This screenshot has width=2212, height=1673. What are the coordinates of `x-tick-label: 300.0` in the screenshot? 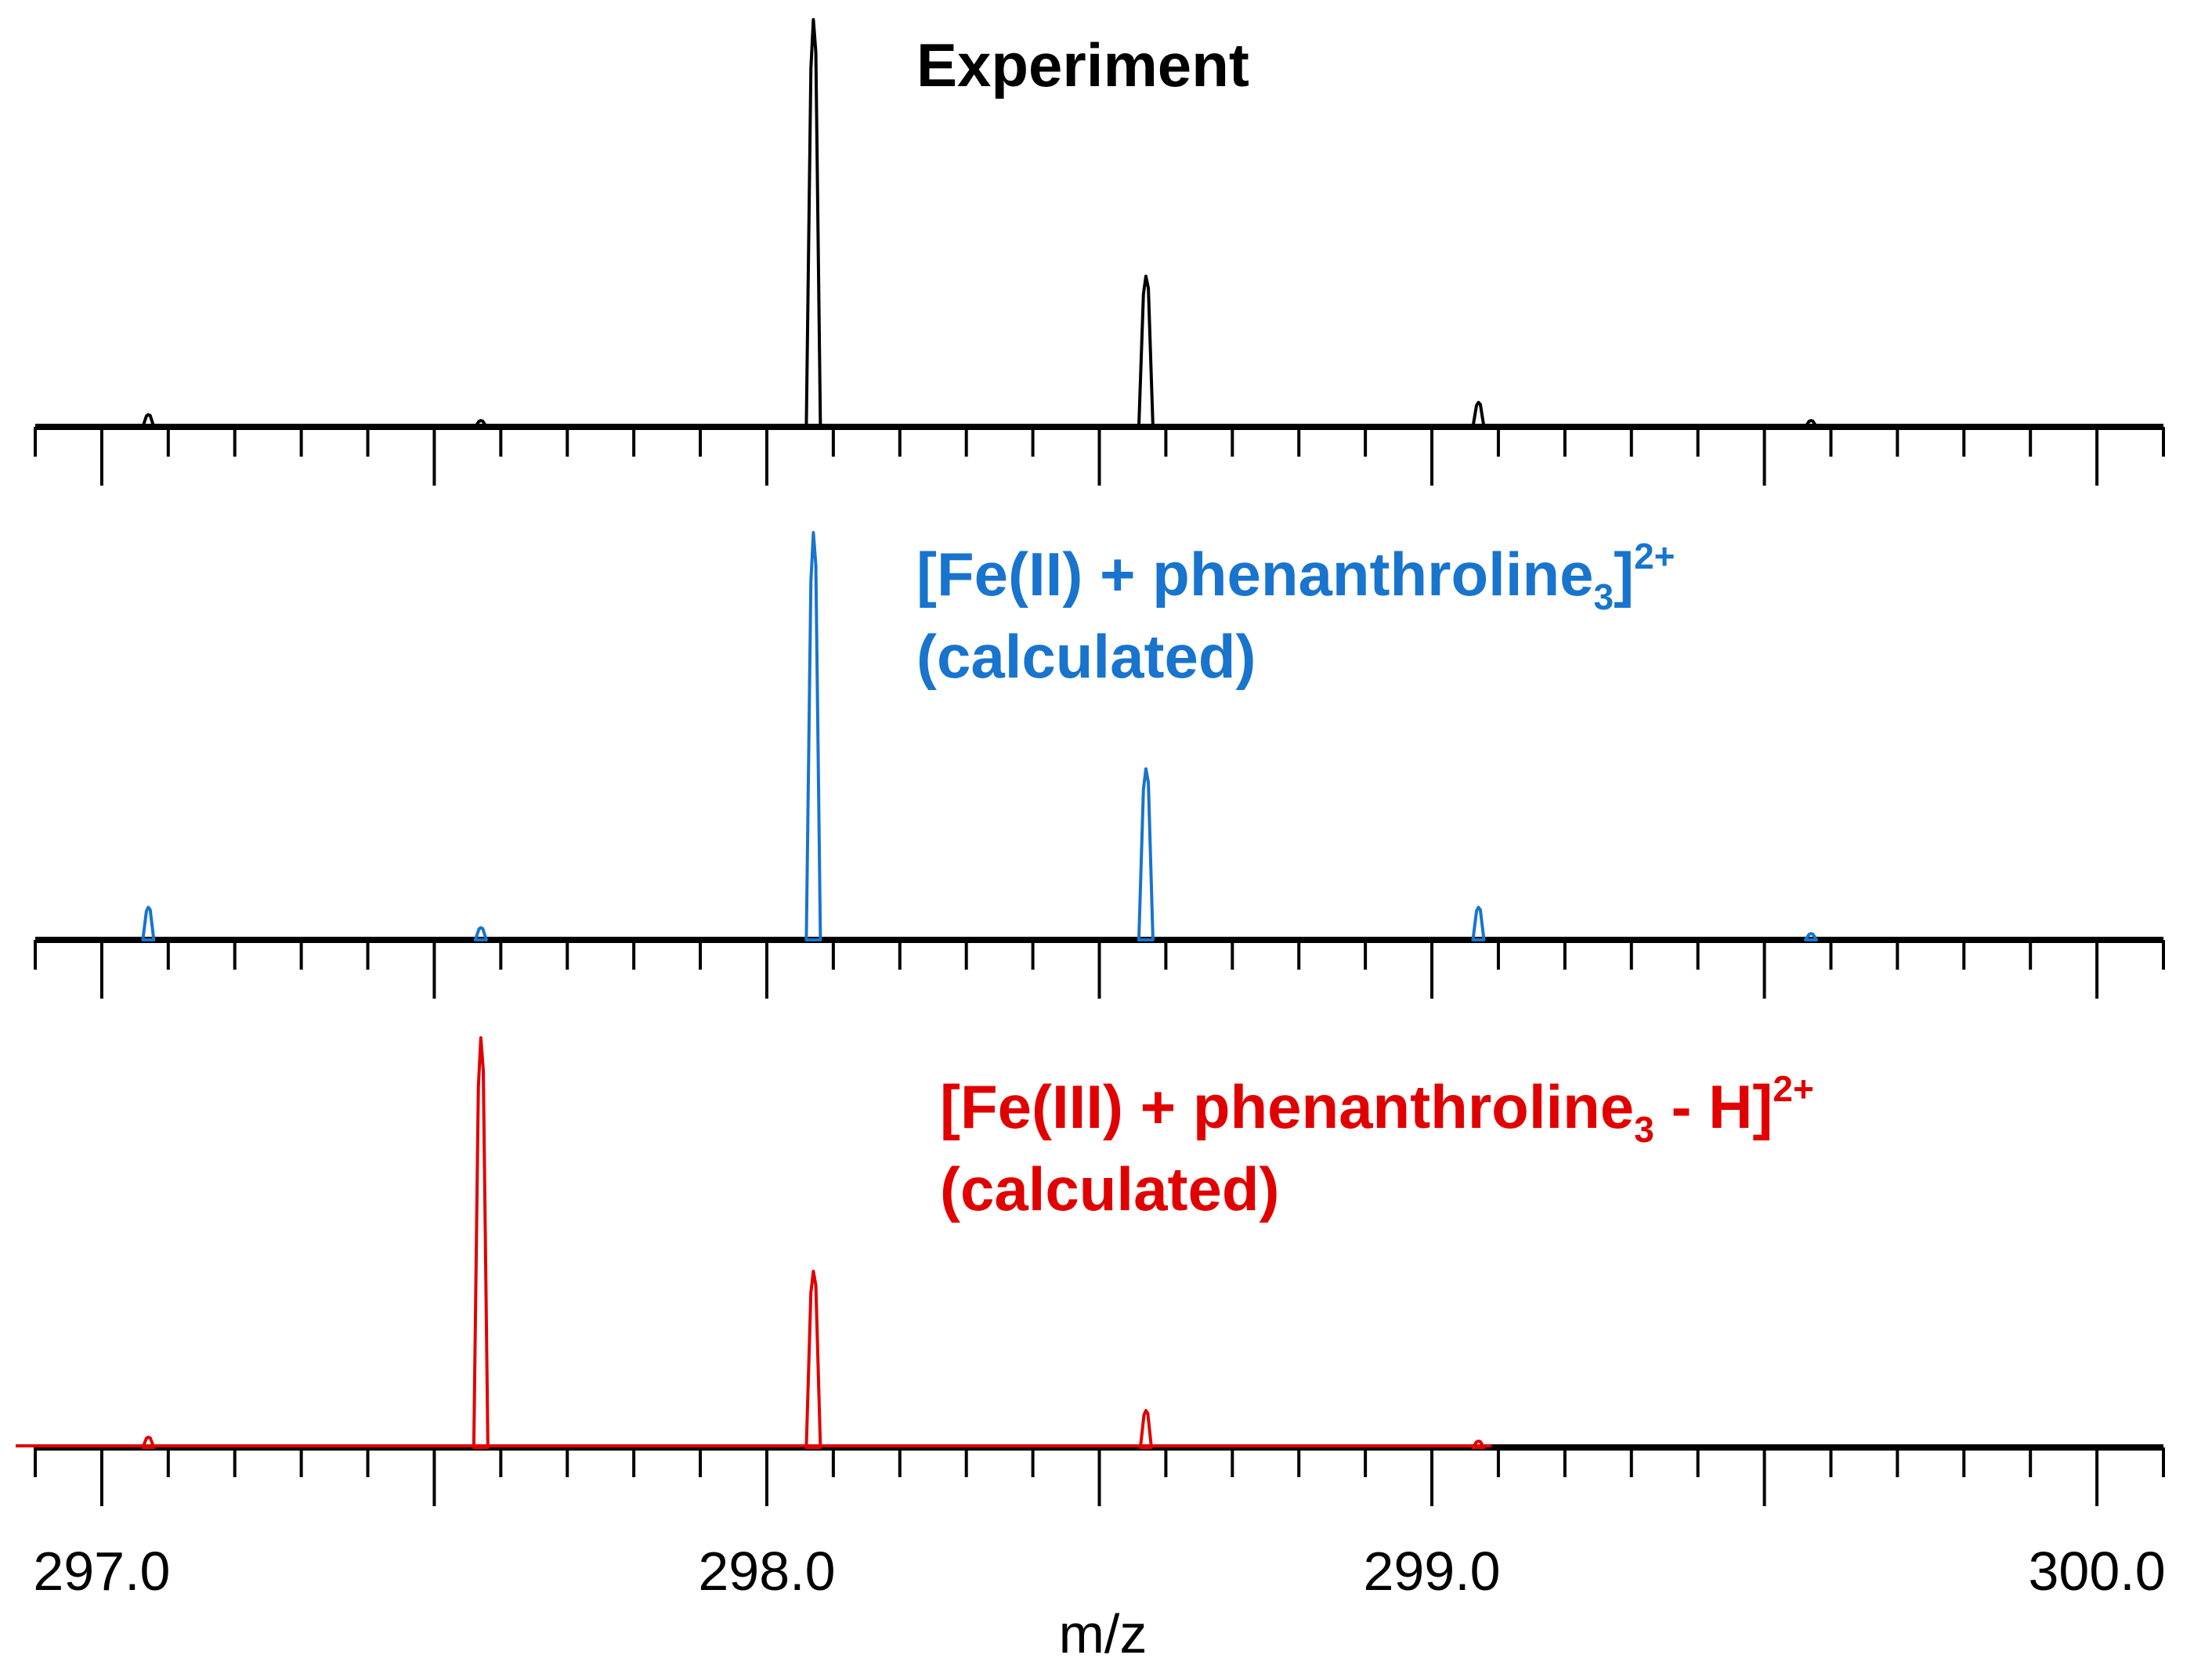 It's located at (2098, 1572).